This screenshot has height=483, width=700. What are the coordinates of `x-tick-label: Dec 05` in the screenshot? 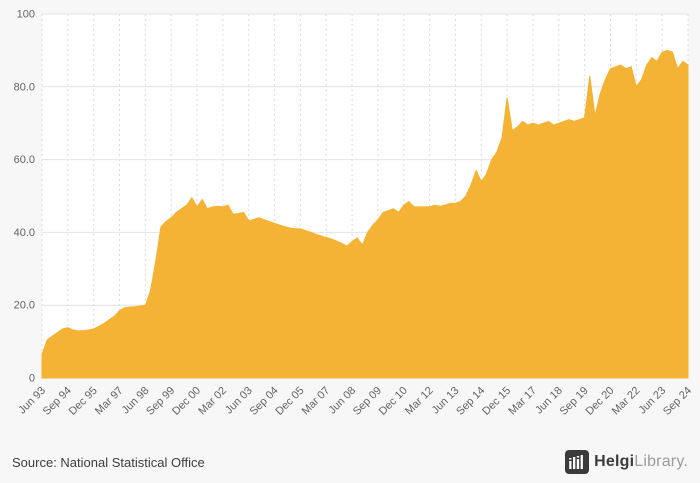 It's located at (289, 401).